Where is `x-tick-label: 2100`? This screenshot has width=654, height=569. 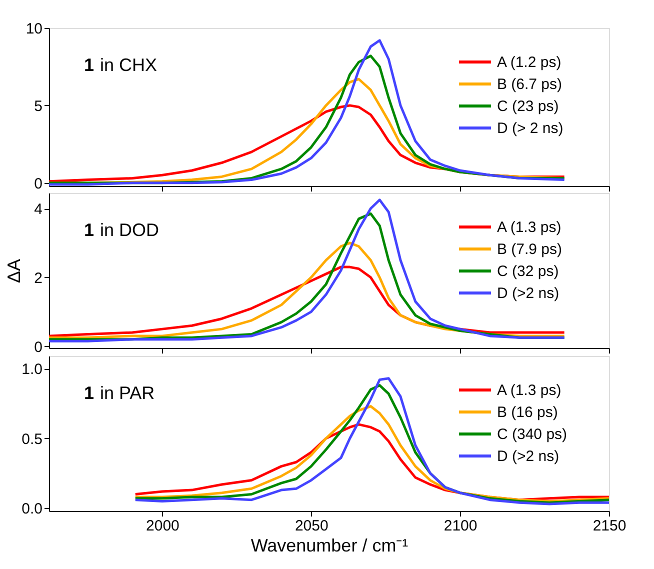
x-tick-label: 2100 is located at coordinates (461, 526).